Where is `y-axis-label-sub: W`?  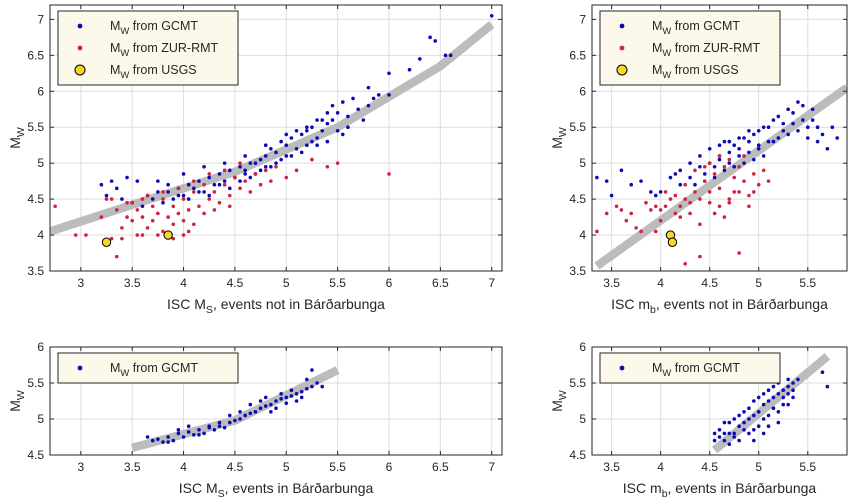 y-axis-label-sub: W is located at coordinates (563, 395).